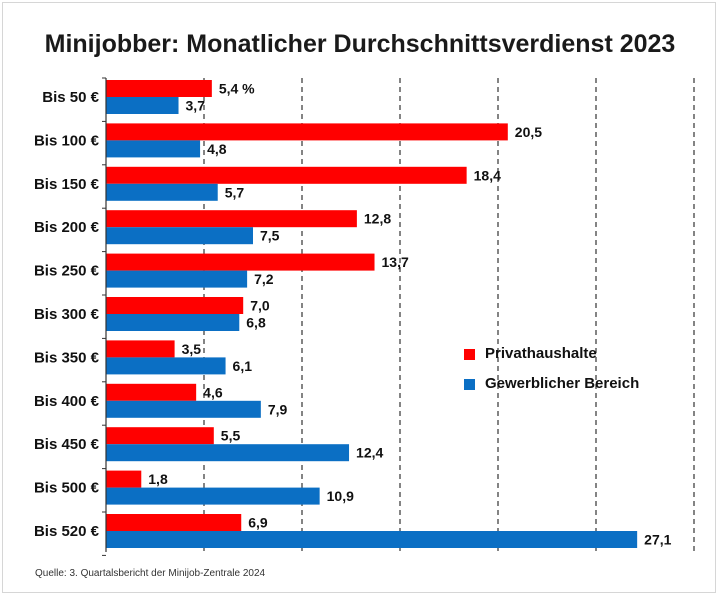  What do you see at coordinates (270, 236) in the screenshot?
I see `data-label: 7,5` at bounding box center [270, 236].